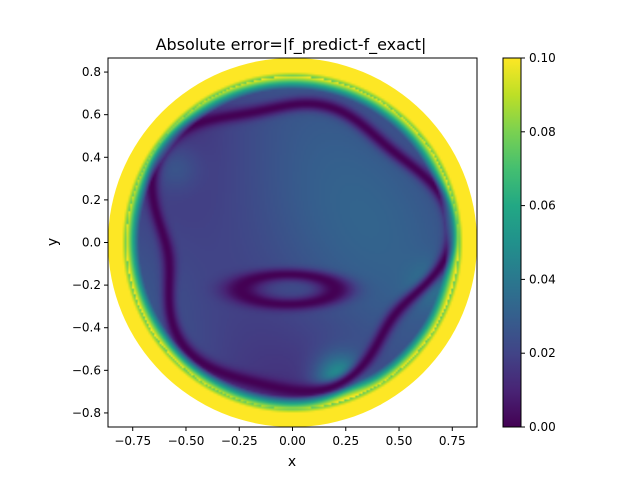  What do you see at coordinates (132, 441) in the screenshot?
I see `x-tick-label: −0.75` at bounding box center [132, 441].